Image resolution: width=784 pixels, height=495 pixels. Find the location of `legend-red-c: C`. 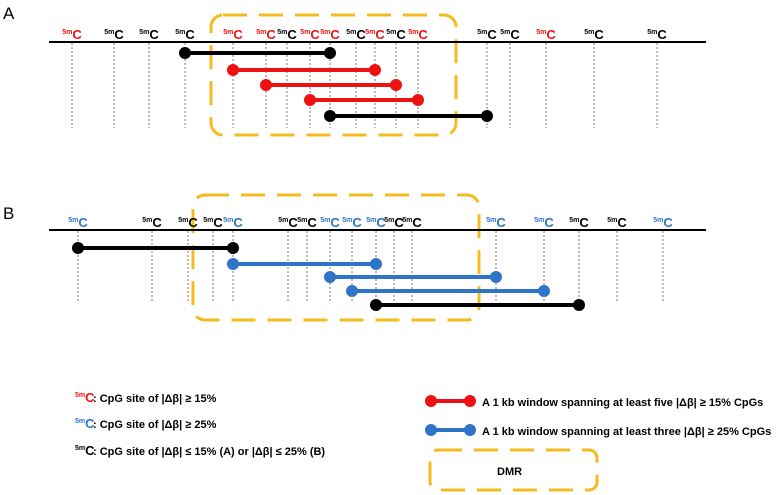

legend-red-c: C is located at coordinates (90, 397).